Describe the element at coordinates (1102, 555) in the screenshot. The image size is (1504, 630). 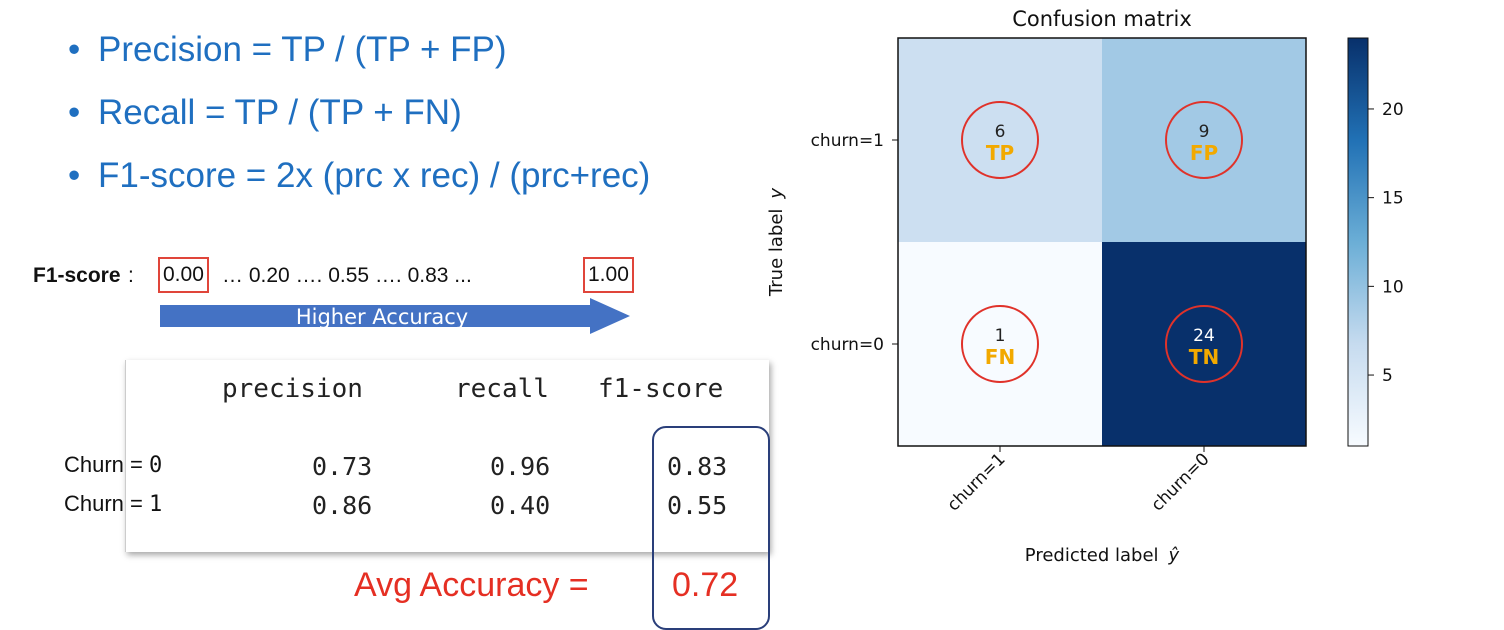
I see `x-axis-label: Predicted label ŷ` at that location.